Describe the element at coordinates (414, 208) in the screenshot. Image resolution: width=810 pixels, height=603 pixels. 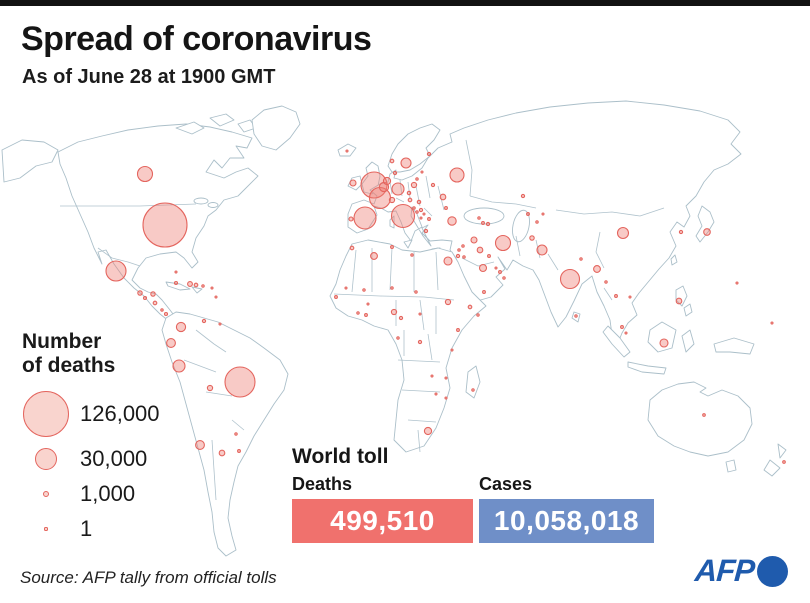
I see `bubble-croatia` at that location.